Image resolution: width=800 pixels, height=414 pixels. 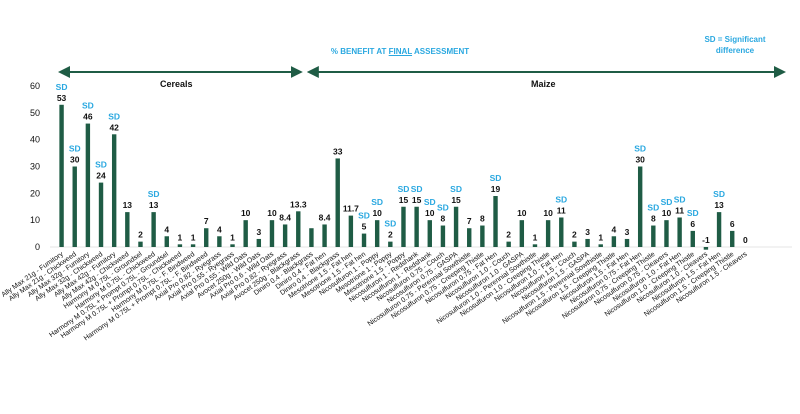 I want to click on value-label: 8, so click(x=482, y=219).